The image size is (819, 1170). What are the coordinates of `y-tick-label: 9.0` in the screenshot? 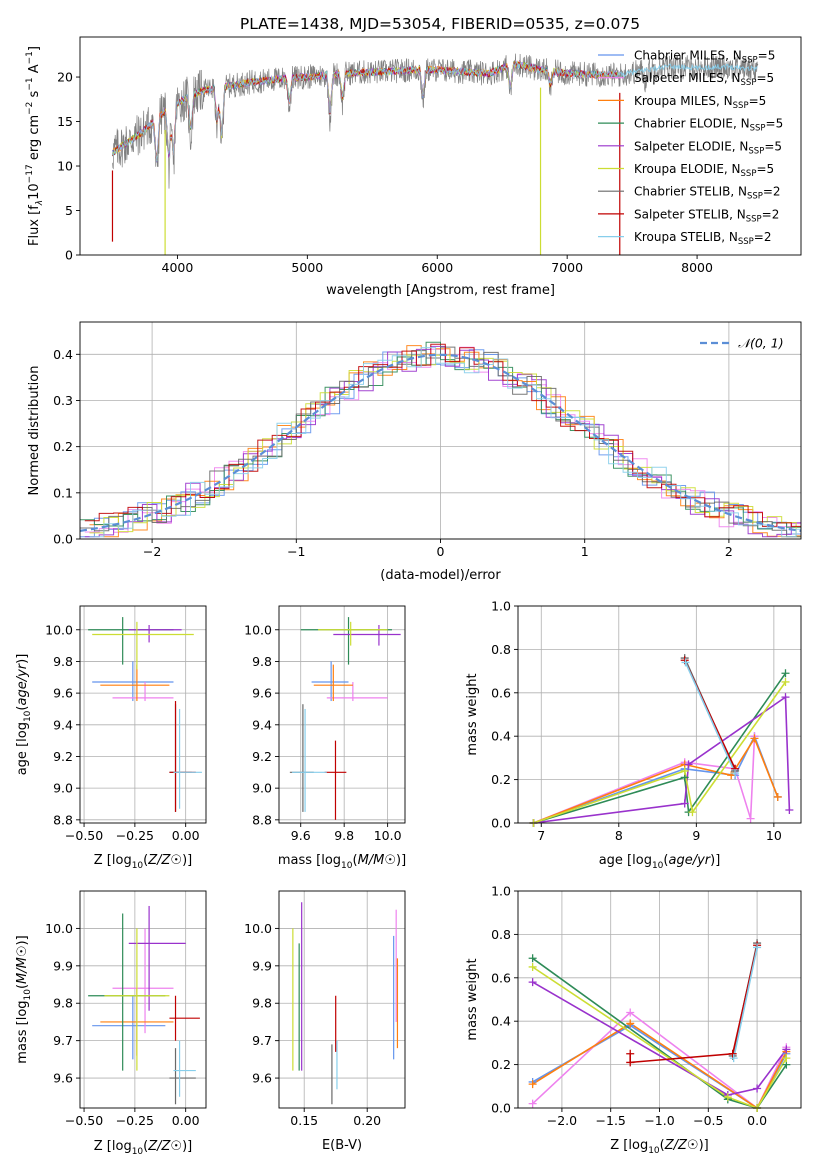 It's located at (262, 788).